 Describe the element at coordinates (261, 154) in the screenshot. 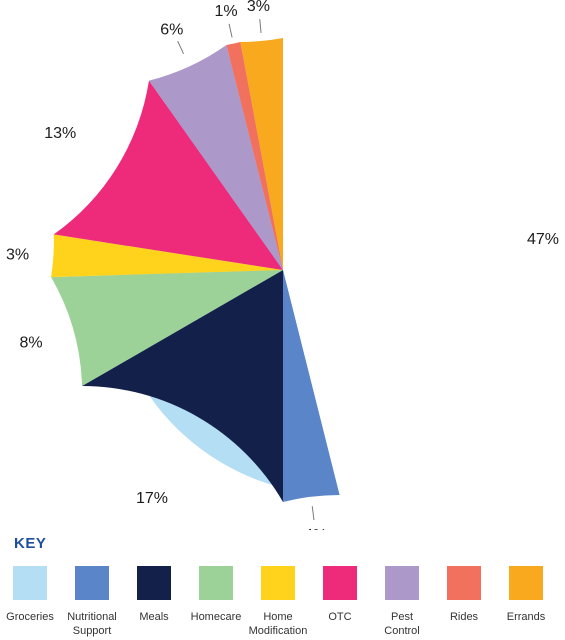

I see `pie-slice-errands` at that location.